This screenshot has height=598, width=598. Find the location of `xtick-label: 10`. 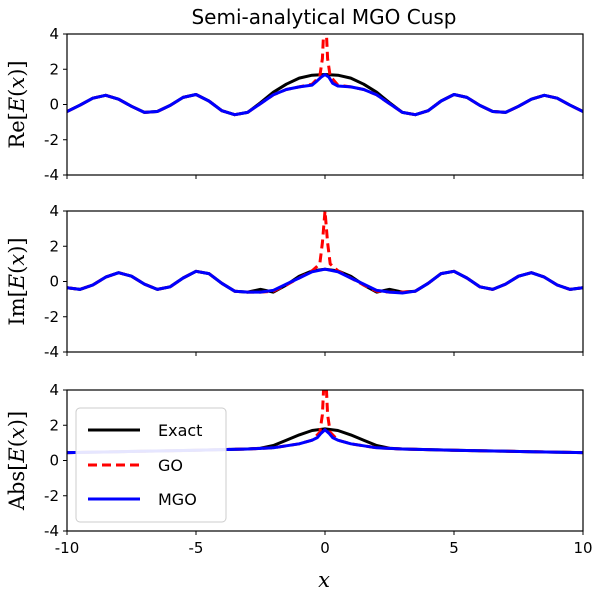

xtick-label: 10 is located at coordinates (582, 548).